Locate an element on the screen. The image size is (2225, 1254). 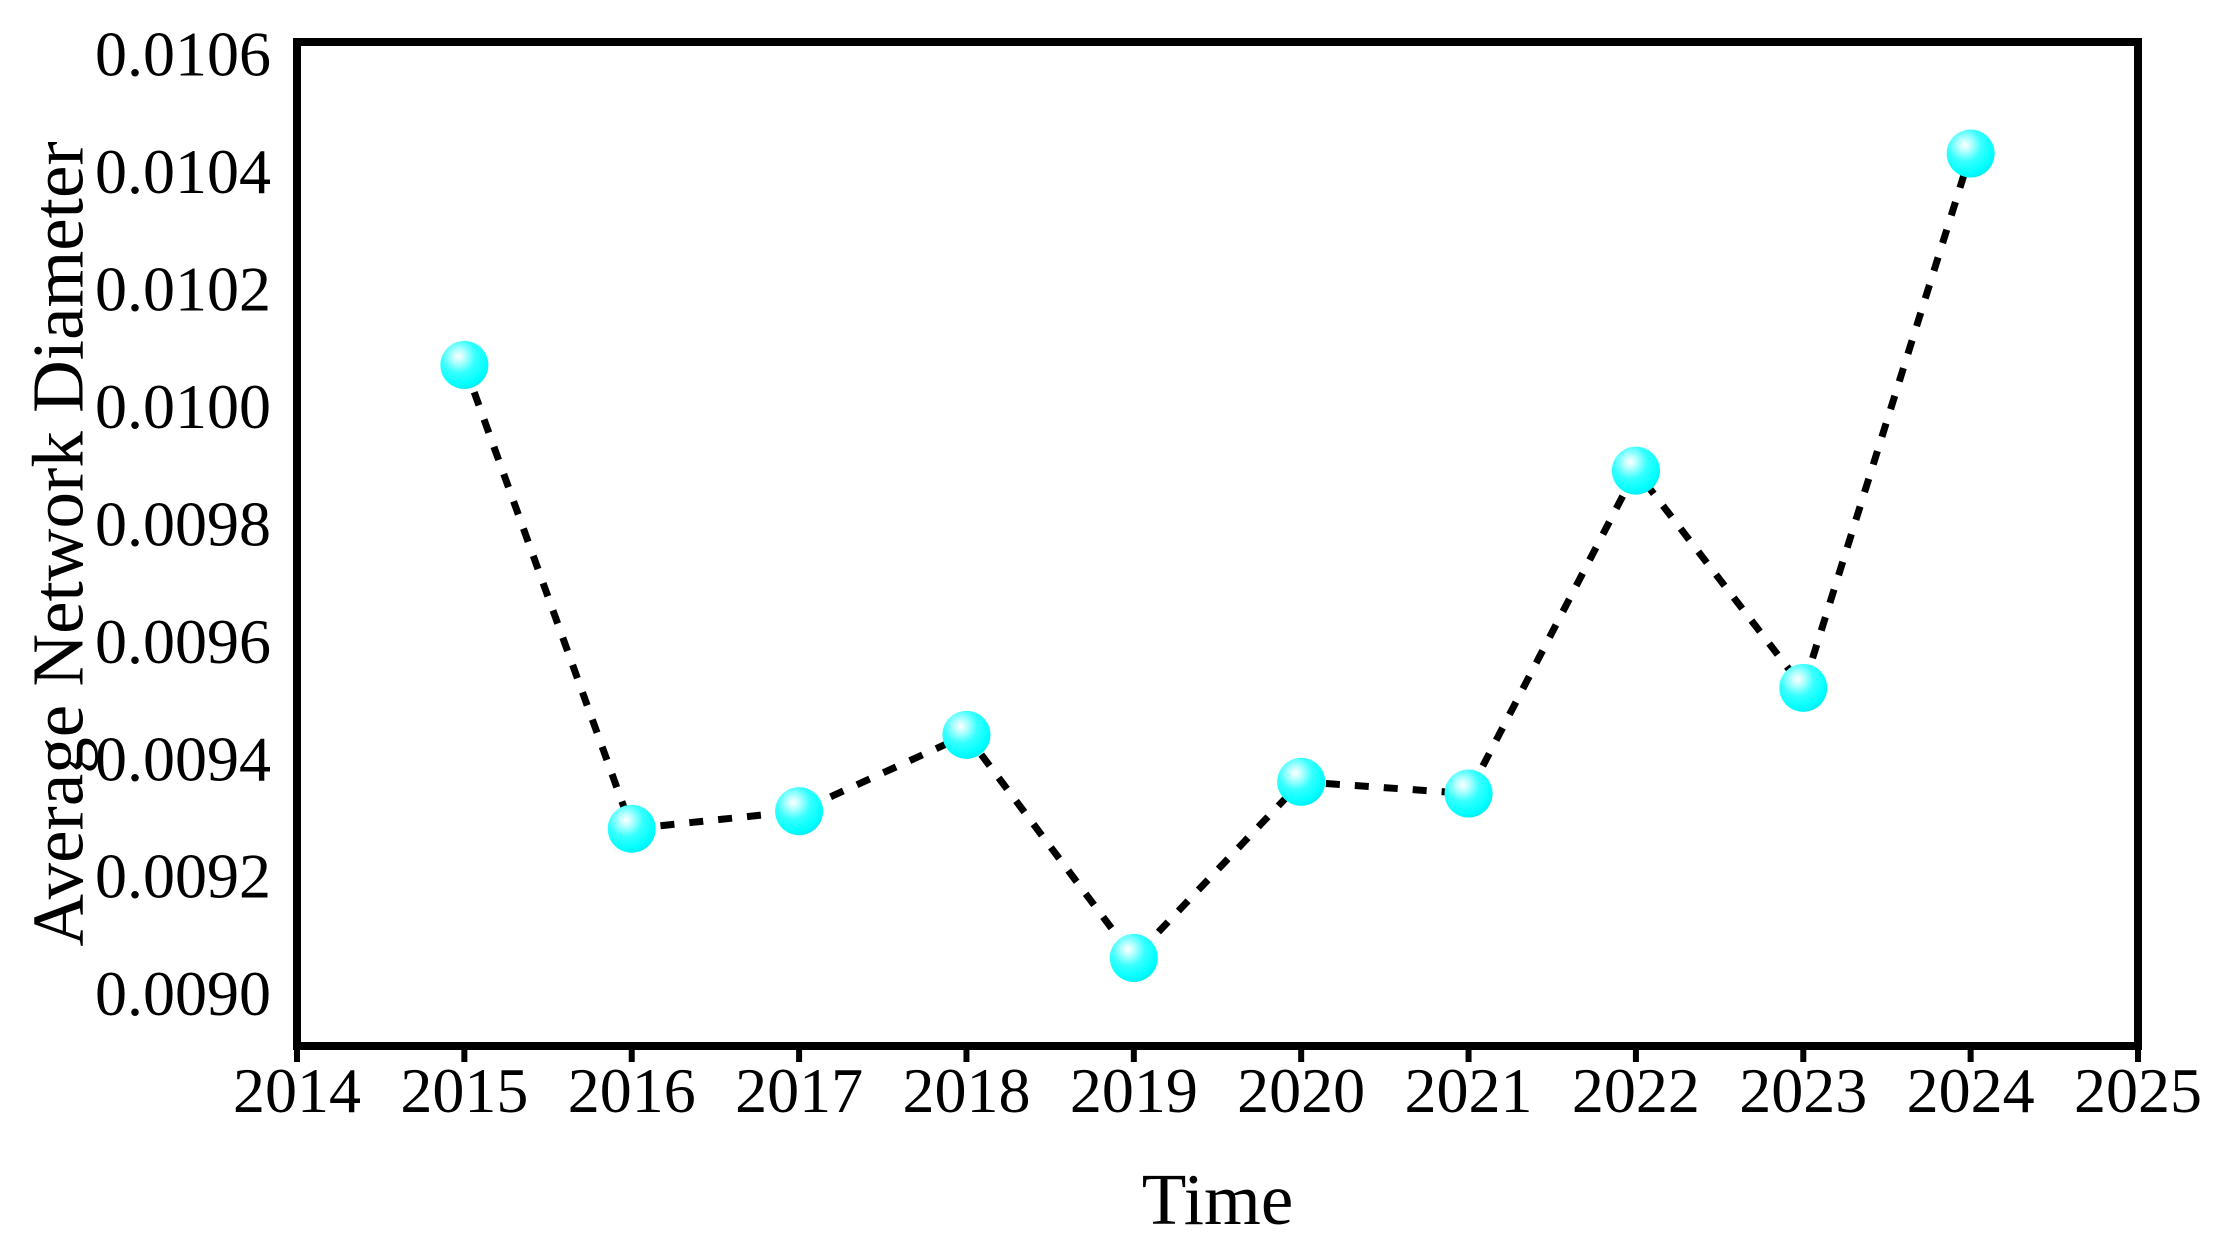
x-tick-label: 2017 is located at coordinates (799, 1090).